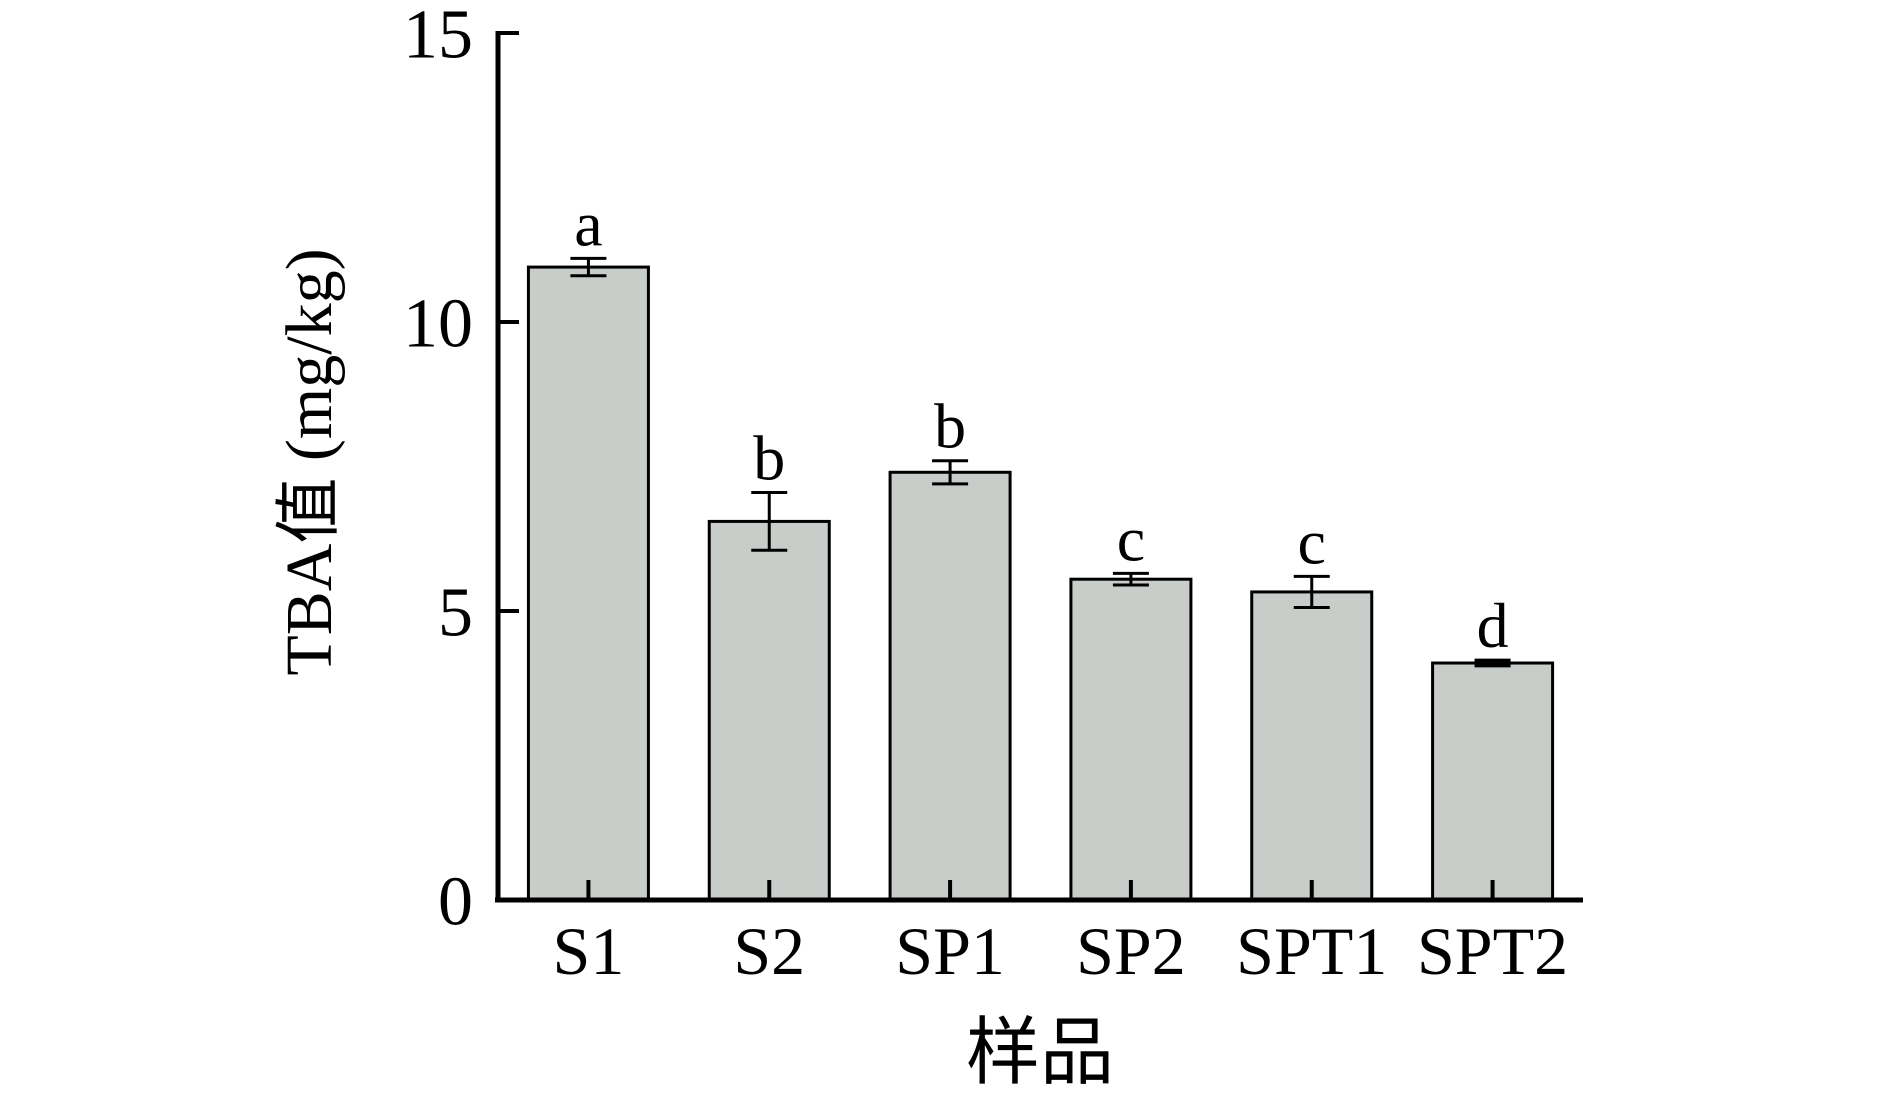  What do you see at coordinates (438, 324) in the screenshot?
I see `y-tick-label: 10` at bounding box center [438, 324].